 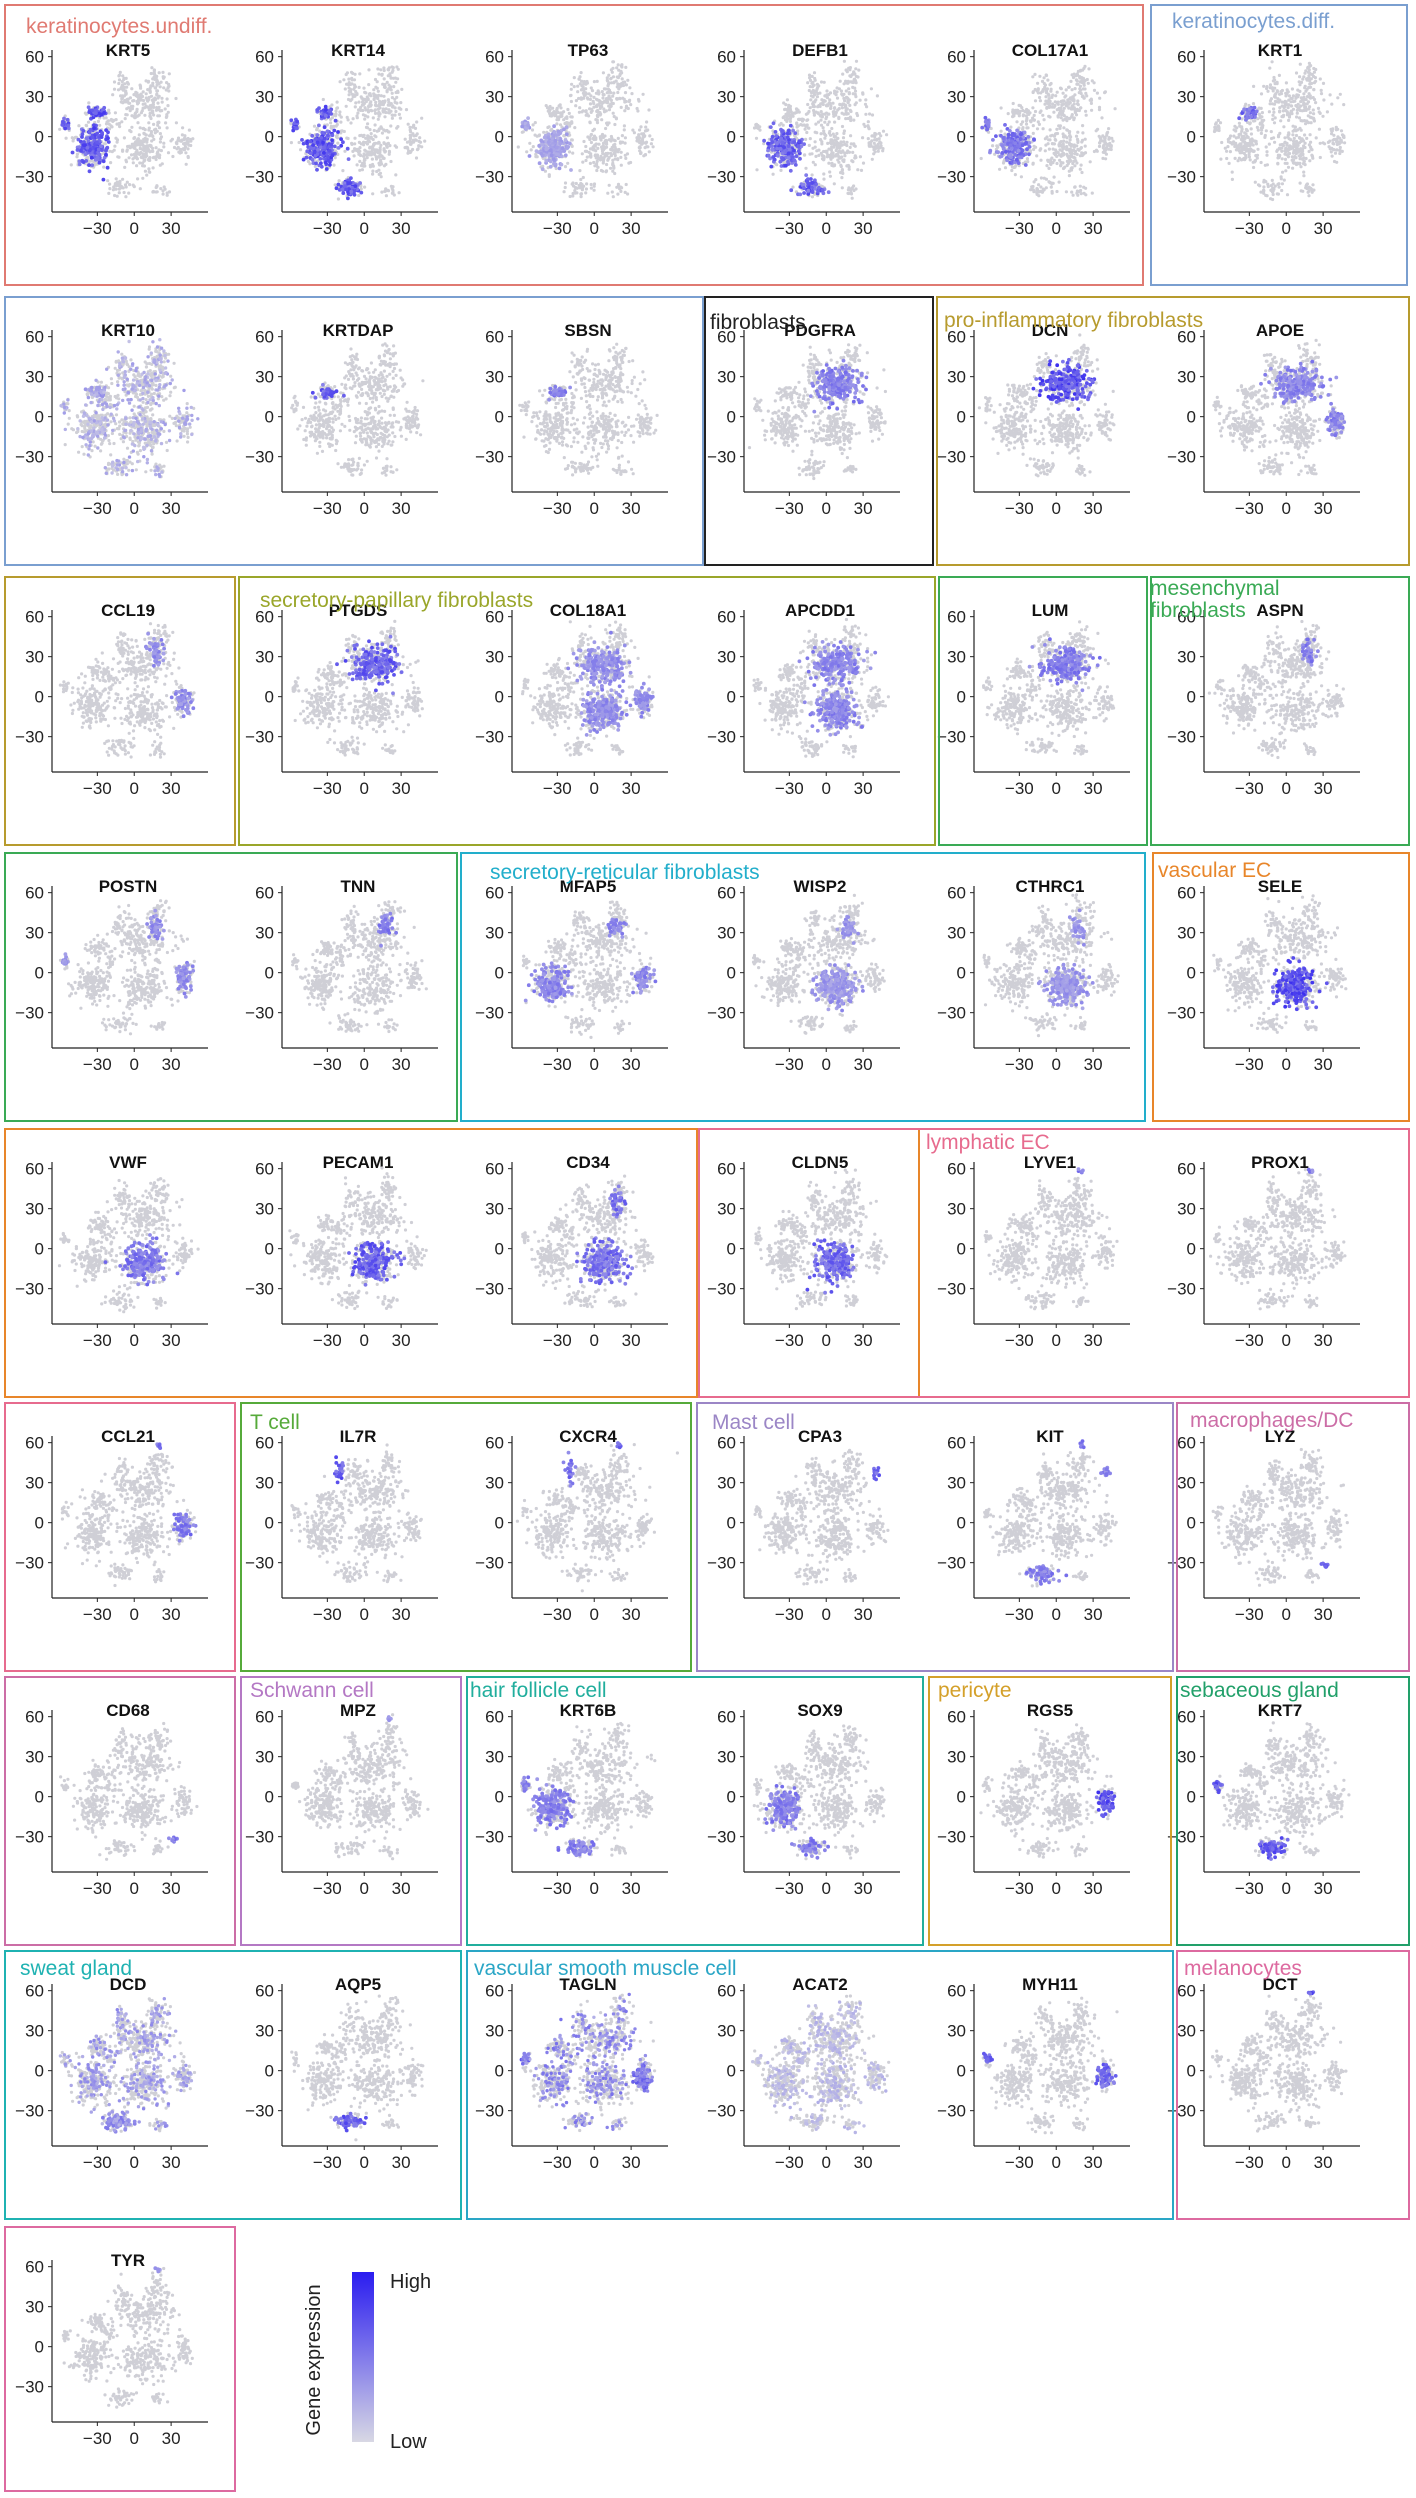 What do you see at coordinates (97, 228) in the screenshot?
I see `x-tick-label: −30` at bounding box center [97, 228].